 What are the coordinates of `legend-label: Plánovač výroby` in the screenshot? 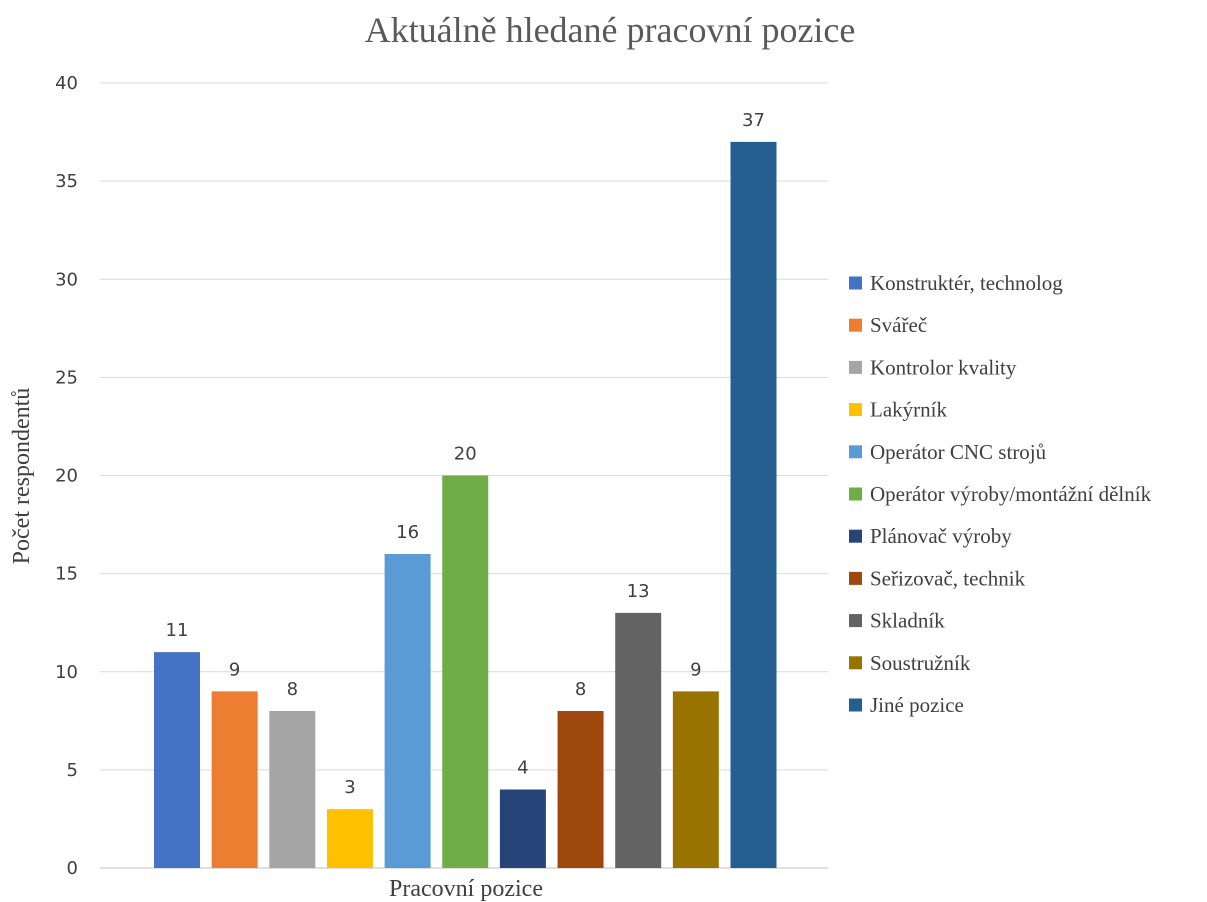 It's located at (941, 536).